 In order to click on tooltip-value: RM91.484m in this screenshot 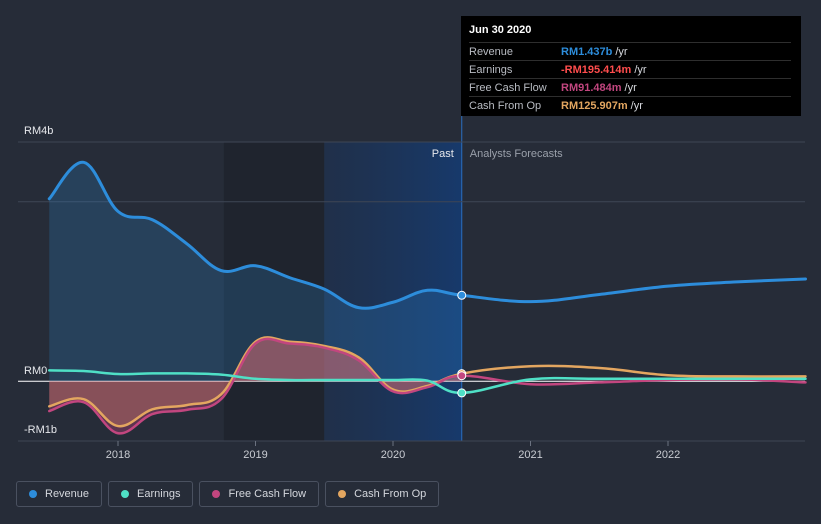, I will do `click(591, 87)`.